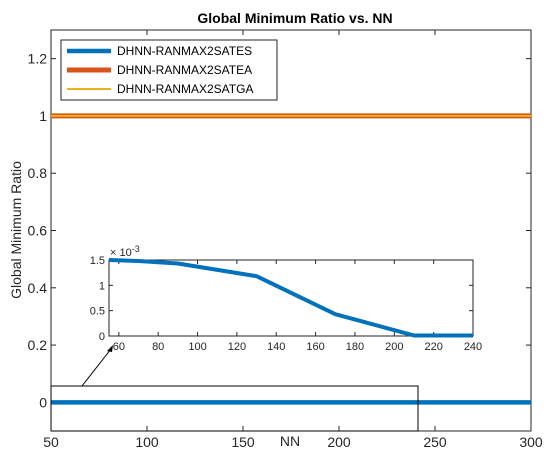  I want to click on y-tick-label: 1.2, so click(38, 59).